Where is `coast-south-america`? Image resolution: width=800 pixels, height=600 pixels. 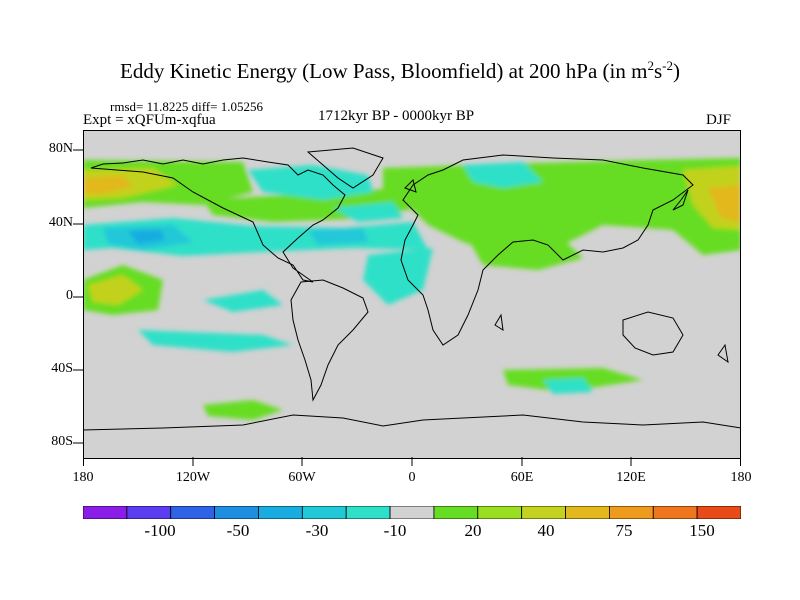
coast-south-america is located at coordinates (329, 340).